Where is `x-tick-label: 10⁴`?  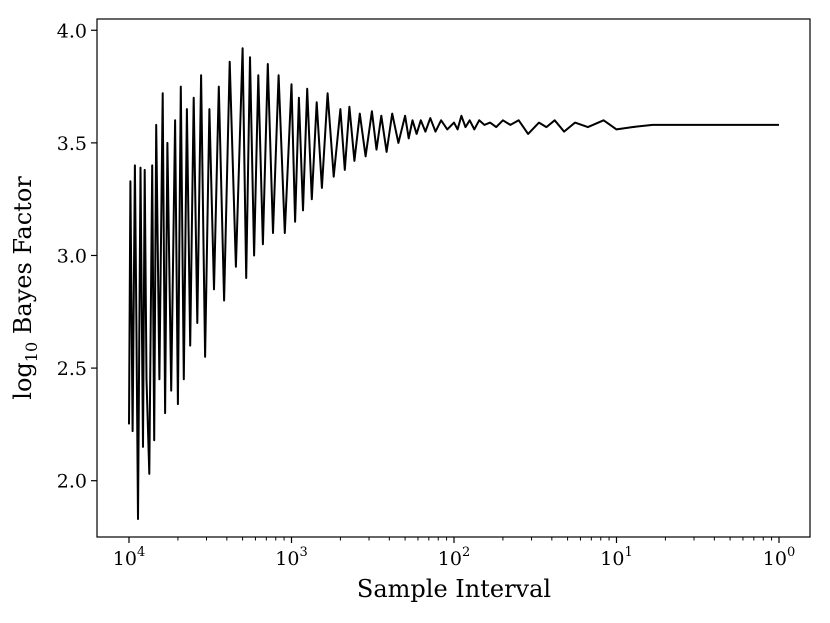 x-tick-label: 10⁴ is located at coordinates (129, 557).